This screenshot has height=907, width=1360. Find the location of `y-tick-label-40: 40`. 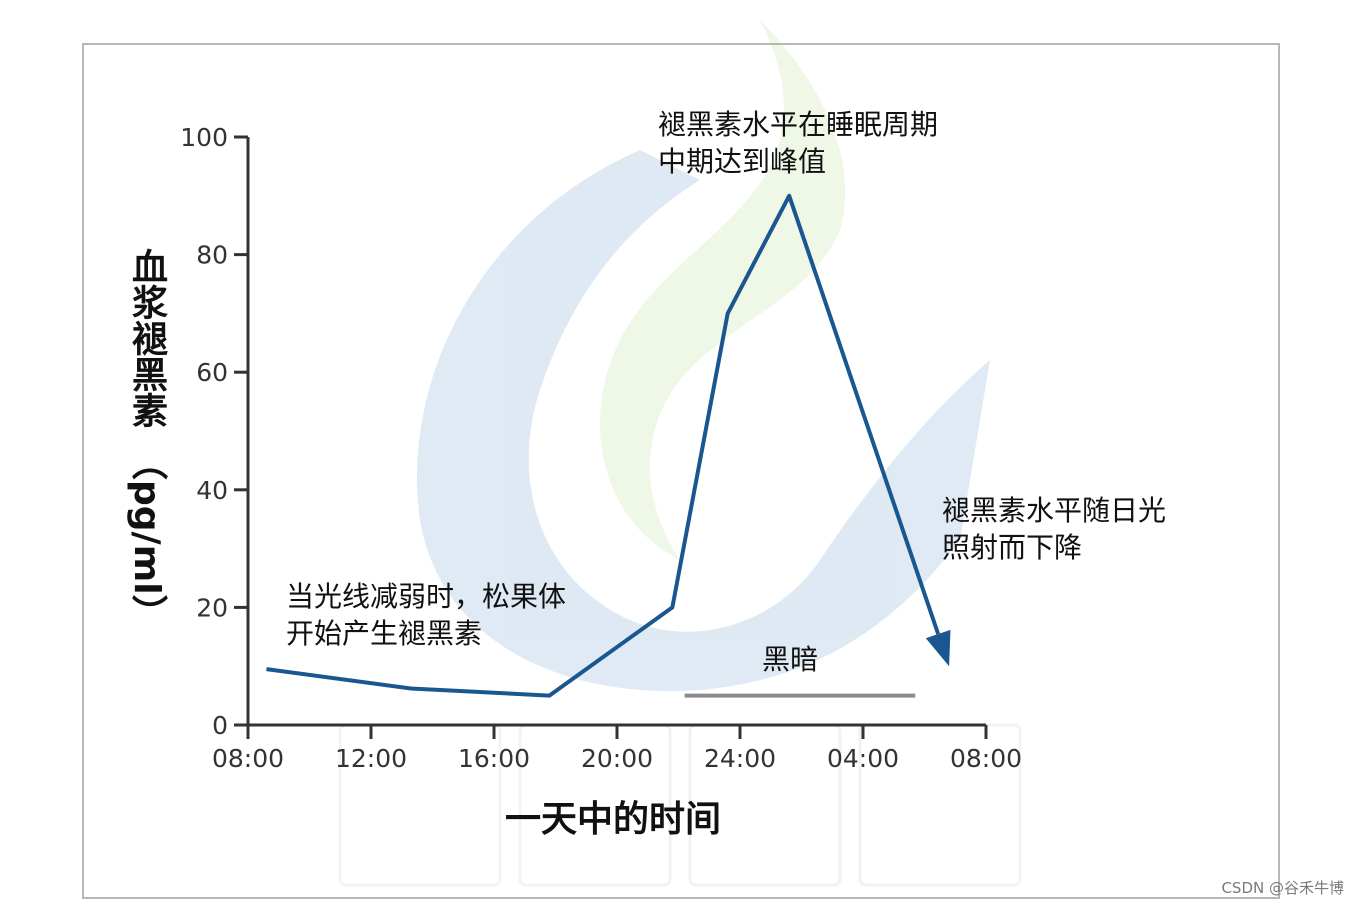

y-tick-label-40: 40 is located at coordinates (212, 490).